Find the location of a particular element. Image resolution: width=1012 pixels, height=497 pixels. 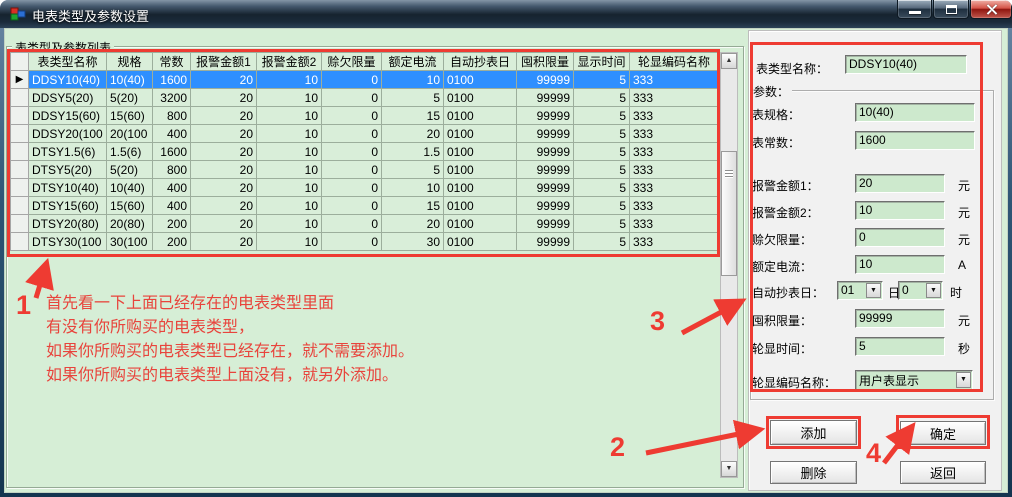

auto-read-hour-combobox: 0 ▼ is located at coordinates (920, 290).